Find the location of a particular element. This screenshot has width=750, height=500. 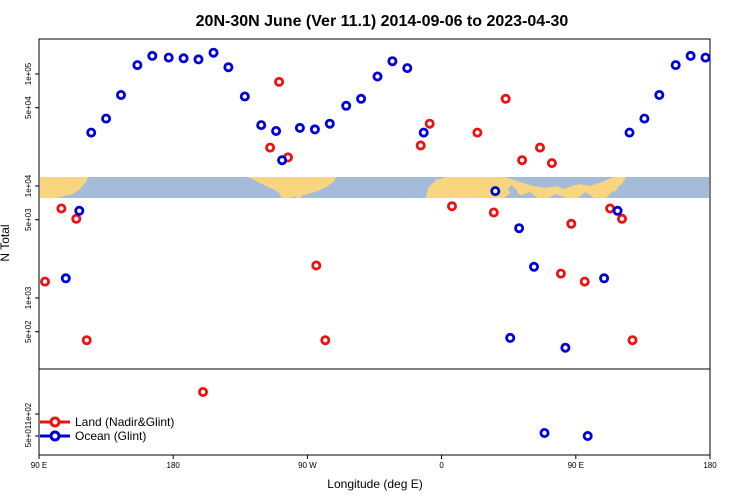

y-tick-label: 5e+01 is located at coordinates (28, 435).